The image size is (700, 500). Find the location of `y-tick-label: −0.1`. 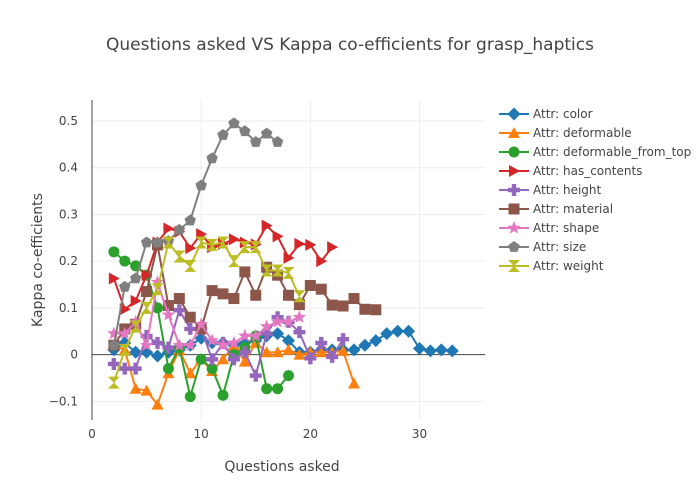

y-tick-label: −0.1 is located at coordinates (63, 401).